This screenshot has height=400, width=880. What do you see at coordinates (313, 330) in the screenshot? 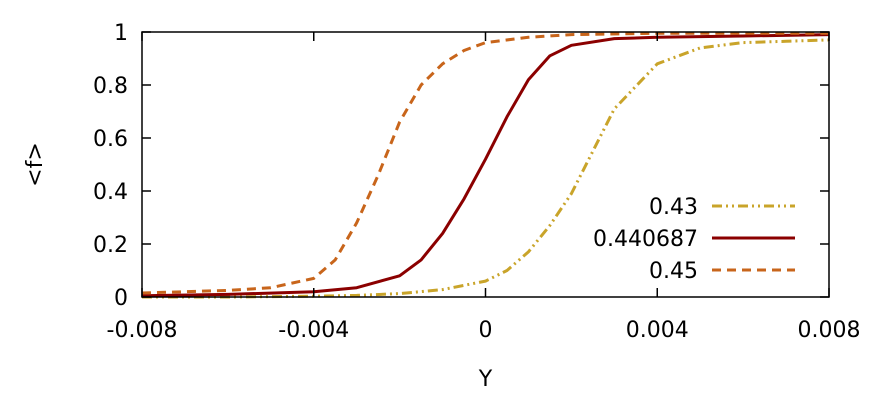
I see `x-tick-label: -0.004` at bounding box center [313, 330].